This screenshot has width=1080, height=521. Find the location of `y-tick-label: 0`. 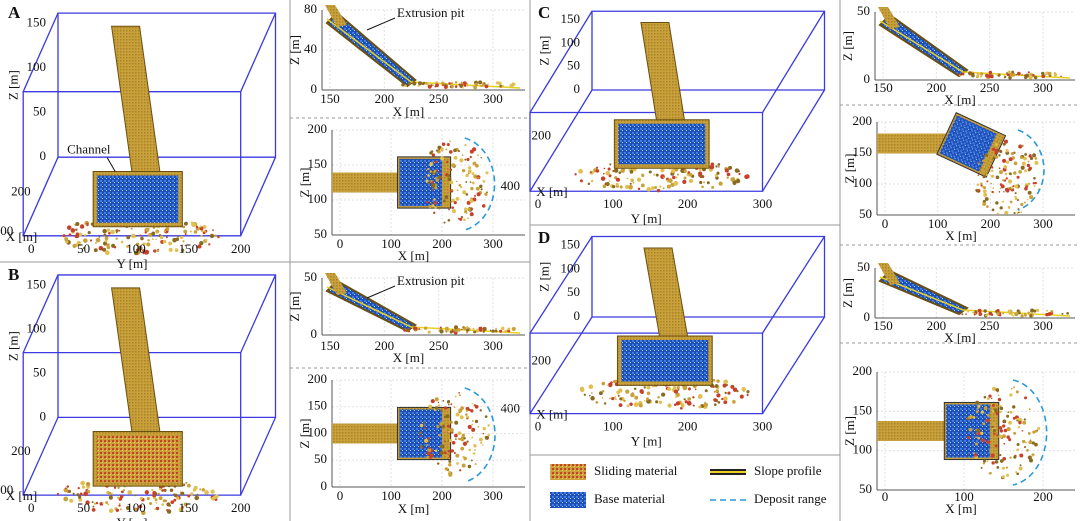

y-tick-label: 0 is located at coordinates (538, 203).